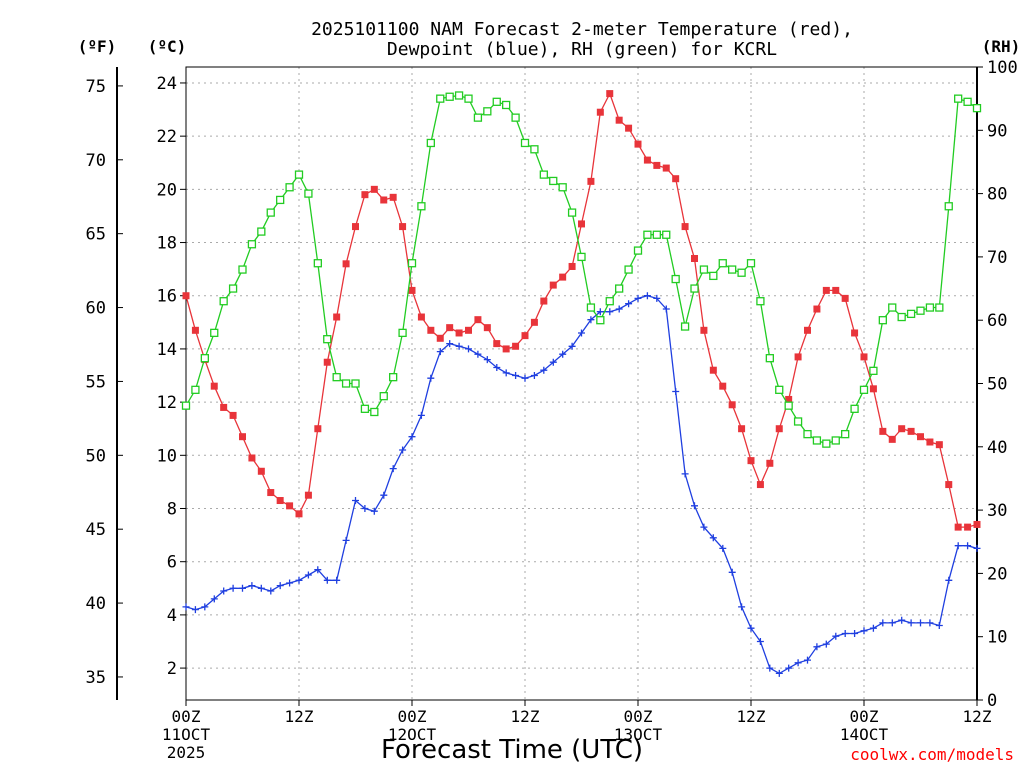  I want to click on celsius-tick-label: 8, so click(172, 510).